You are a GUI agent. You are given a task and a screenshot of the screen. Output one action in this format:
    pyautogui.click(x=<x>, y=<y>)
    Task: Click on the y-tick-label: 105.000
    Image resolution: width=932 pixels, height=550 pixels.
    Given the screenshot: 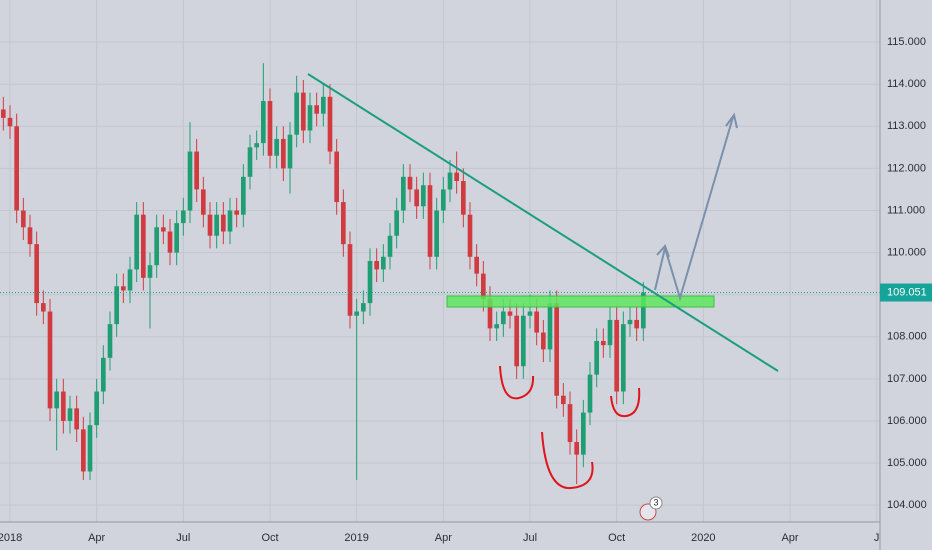 What is the action you would take?
    pyautogui.click(x=907, y=463)
    